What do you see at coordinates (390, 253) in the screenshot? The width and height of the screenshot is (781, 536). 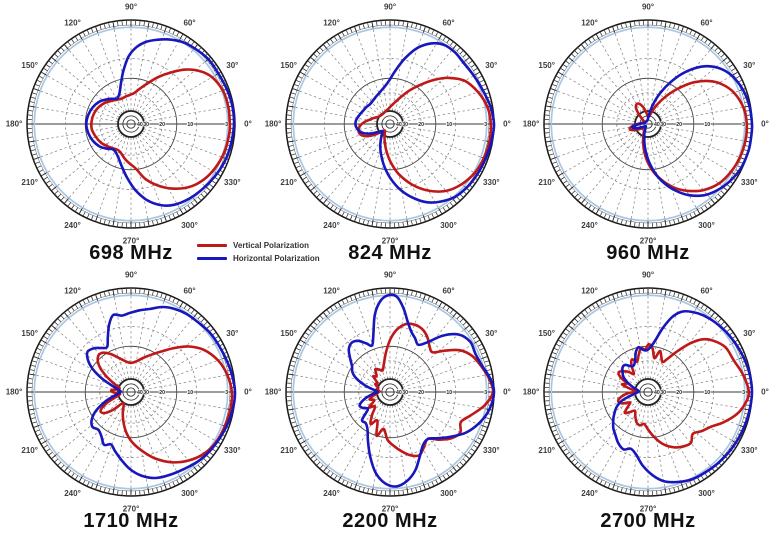 I see `plot-frequency-label-824: 824 MHz` at bounding box center [390, 253].